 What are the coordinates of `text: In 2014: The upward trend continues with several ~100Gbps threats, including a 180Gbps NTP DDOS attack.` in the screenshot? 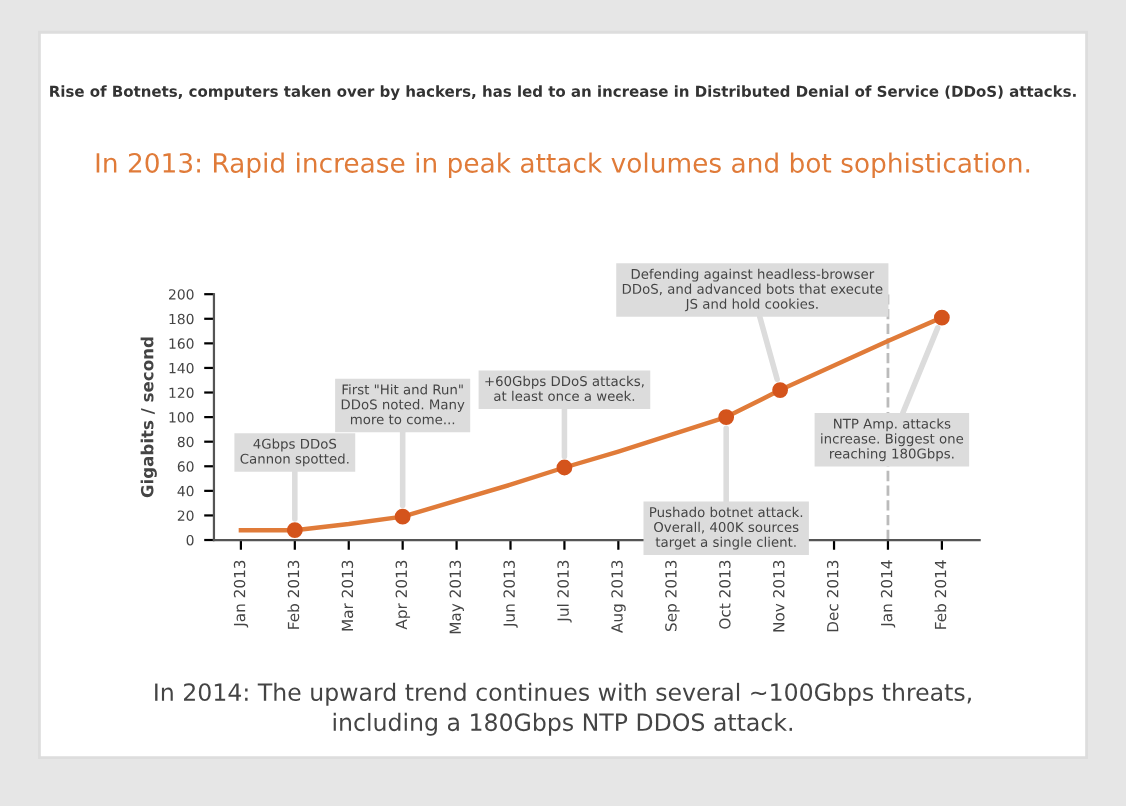 It's located at (563, 709).